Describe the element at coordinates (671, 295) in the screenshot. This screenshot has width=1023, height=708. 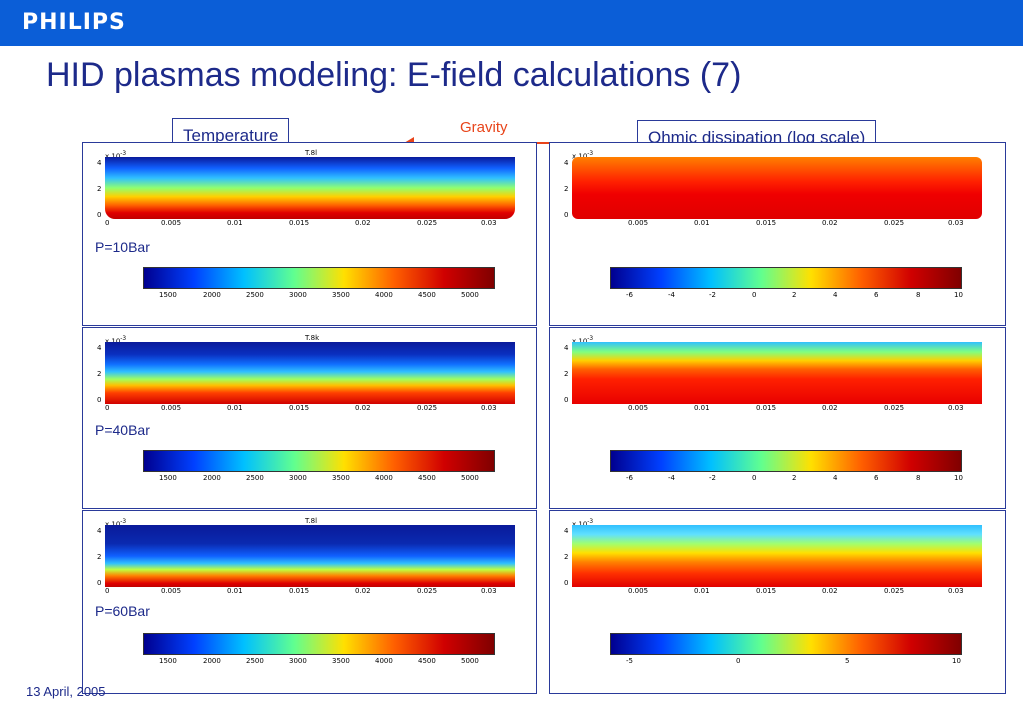
I see `colorbar-tick: -4` at that location.